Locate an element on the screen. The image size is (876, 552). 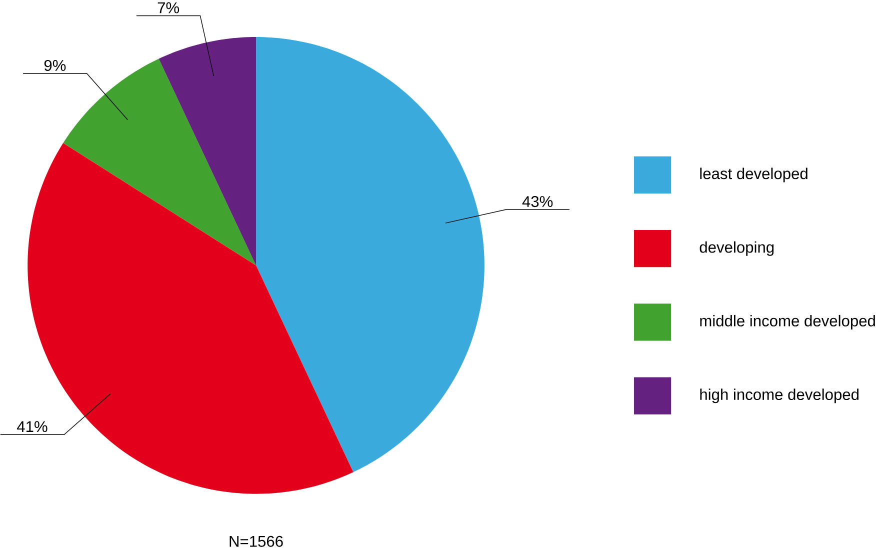
data-label: 7% is located at coordinates (169, 8).